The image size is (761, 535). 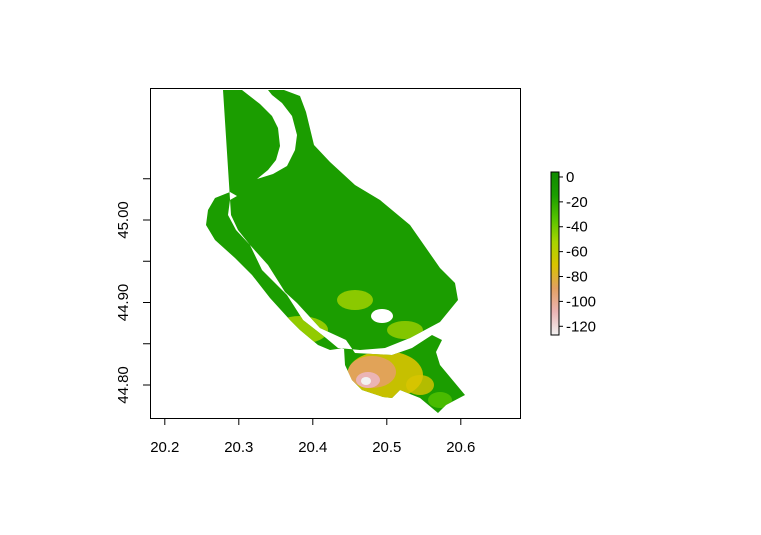 I want to click on legend-tick-label: -60, so click(x=577, y=252).